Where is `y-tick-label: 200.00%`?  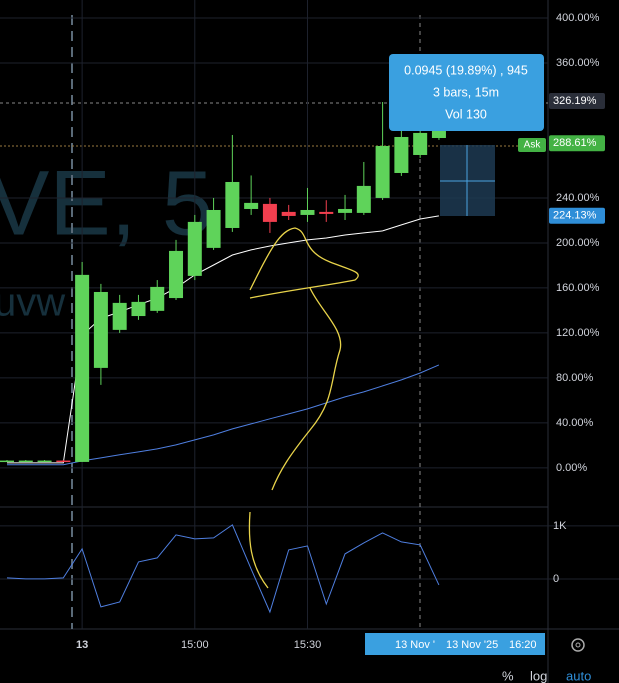 y-tick-label: 200.00% is located at coordinates (578, 243).